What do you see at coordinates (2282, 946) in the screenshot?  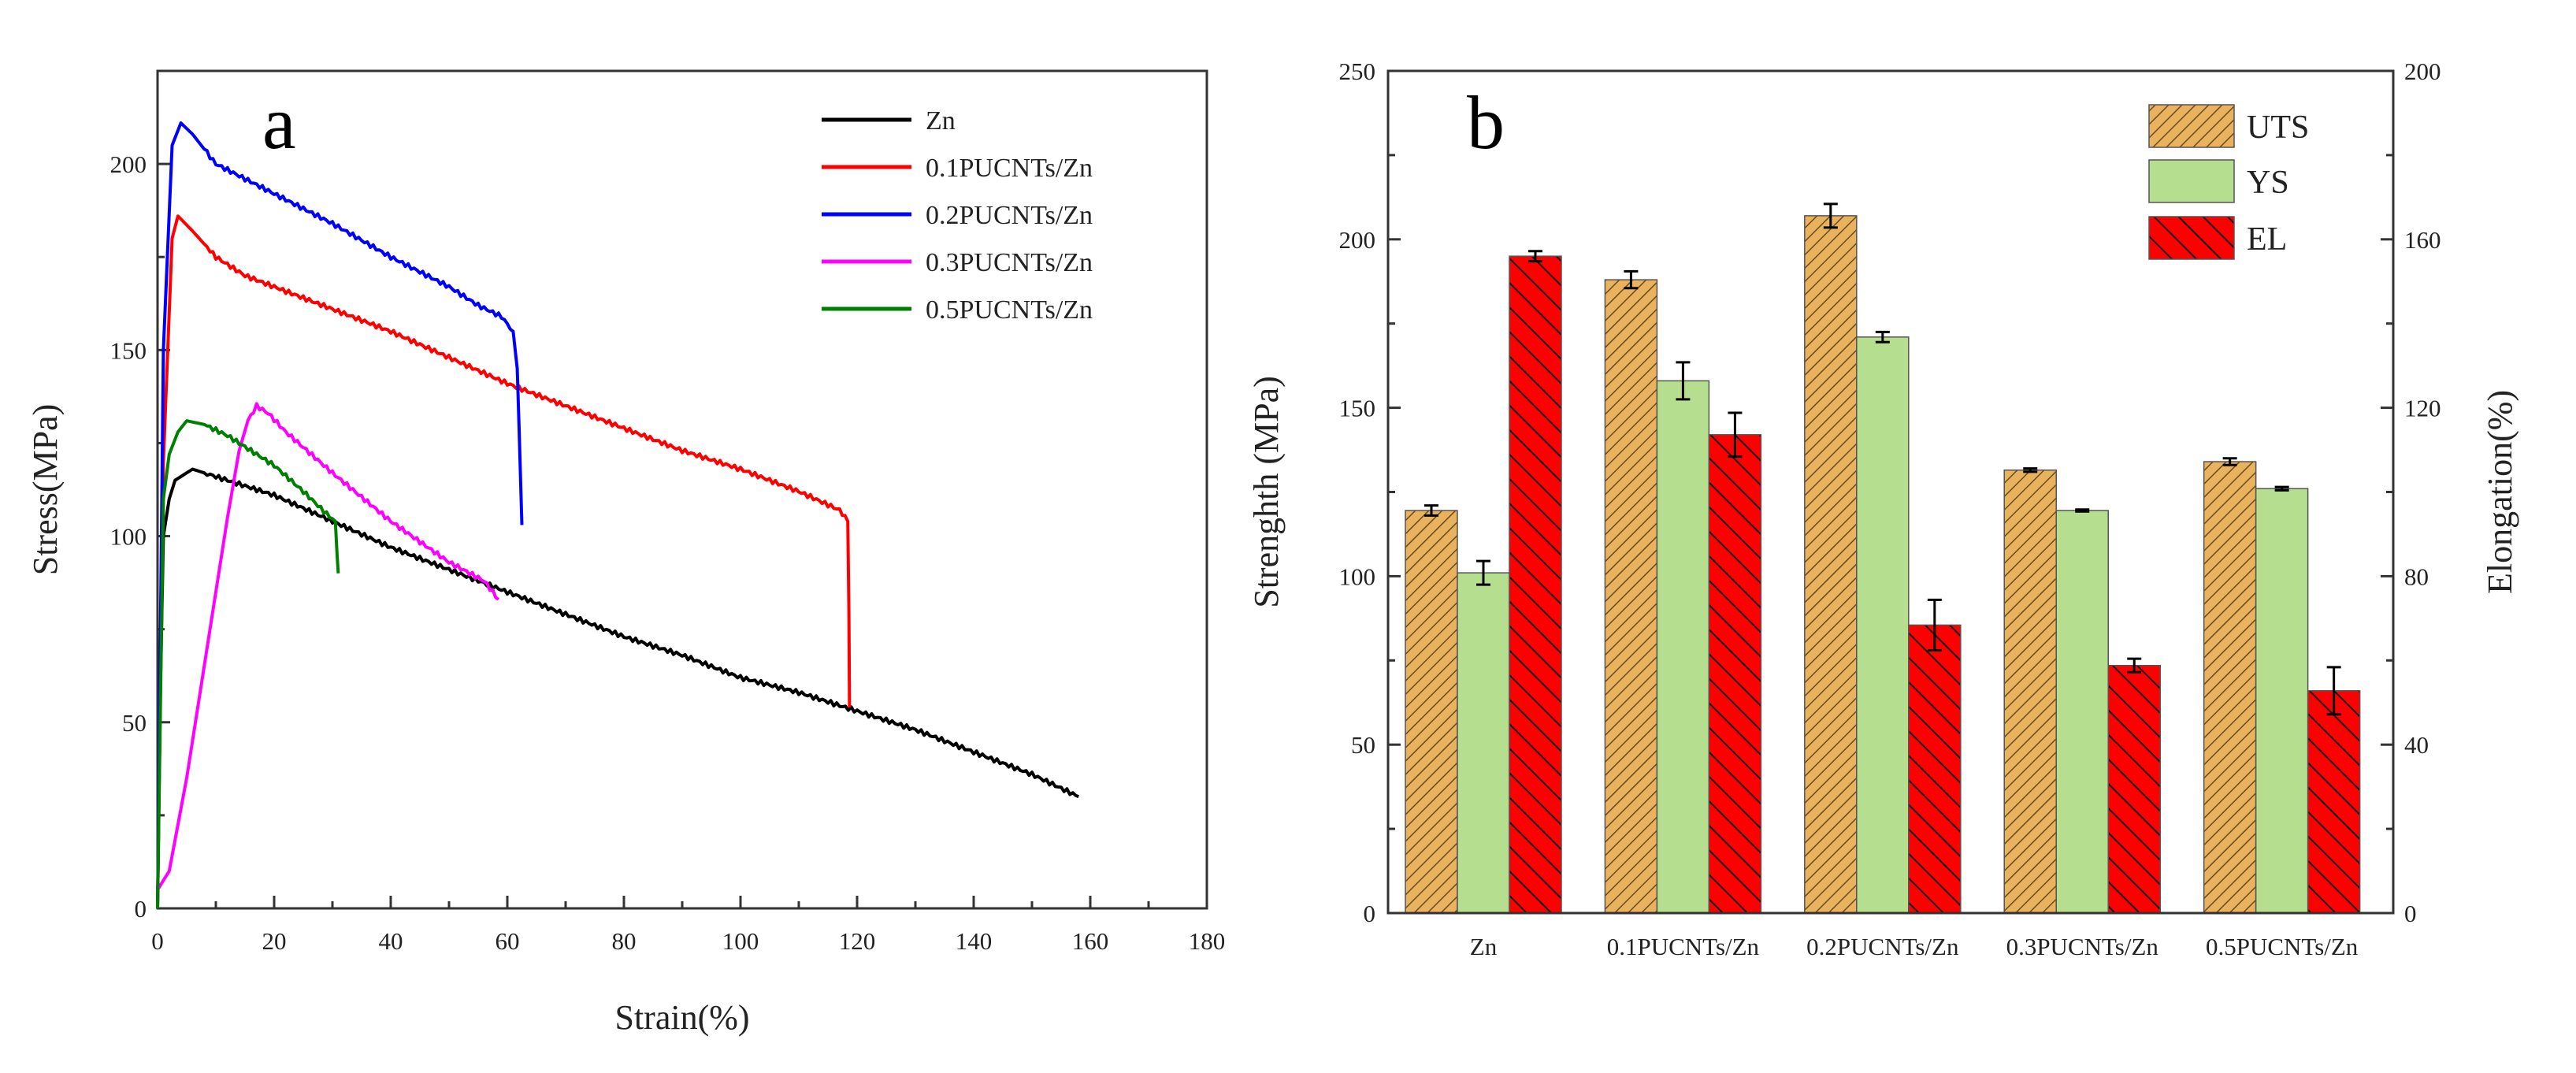 I see `category-label: 0.5PUCNTs/Zn` at bounding box center [2282, 946].